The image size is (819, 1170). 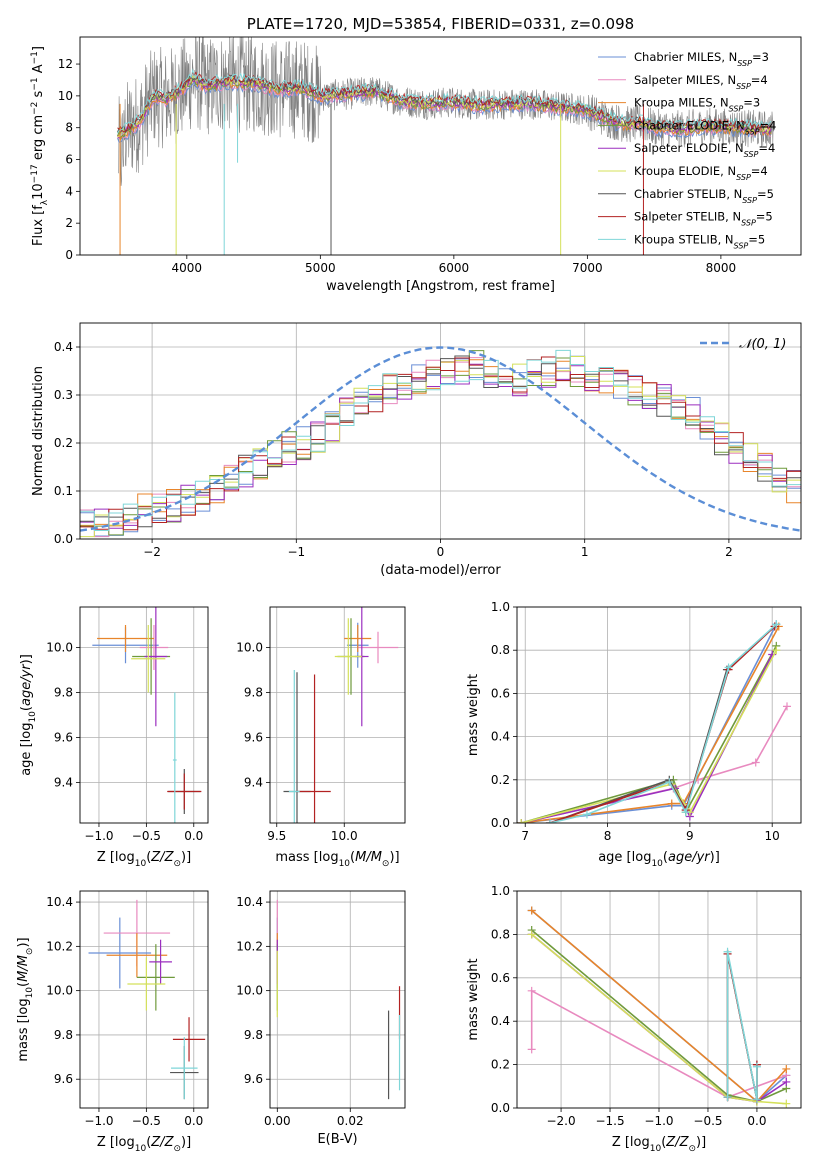 I want to click on legend-value: =5, so click(x=756, y=239).